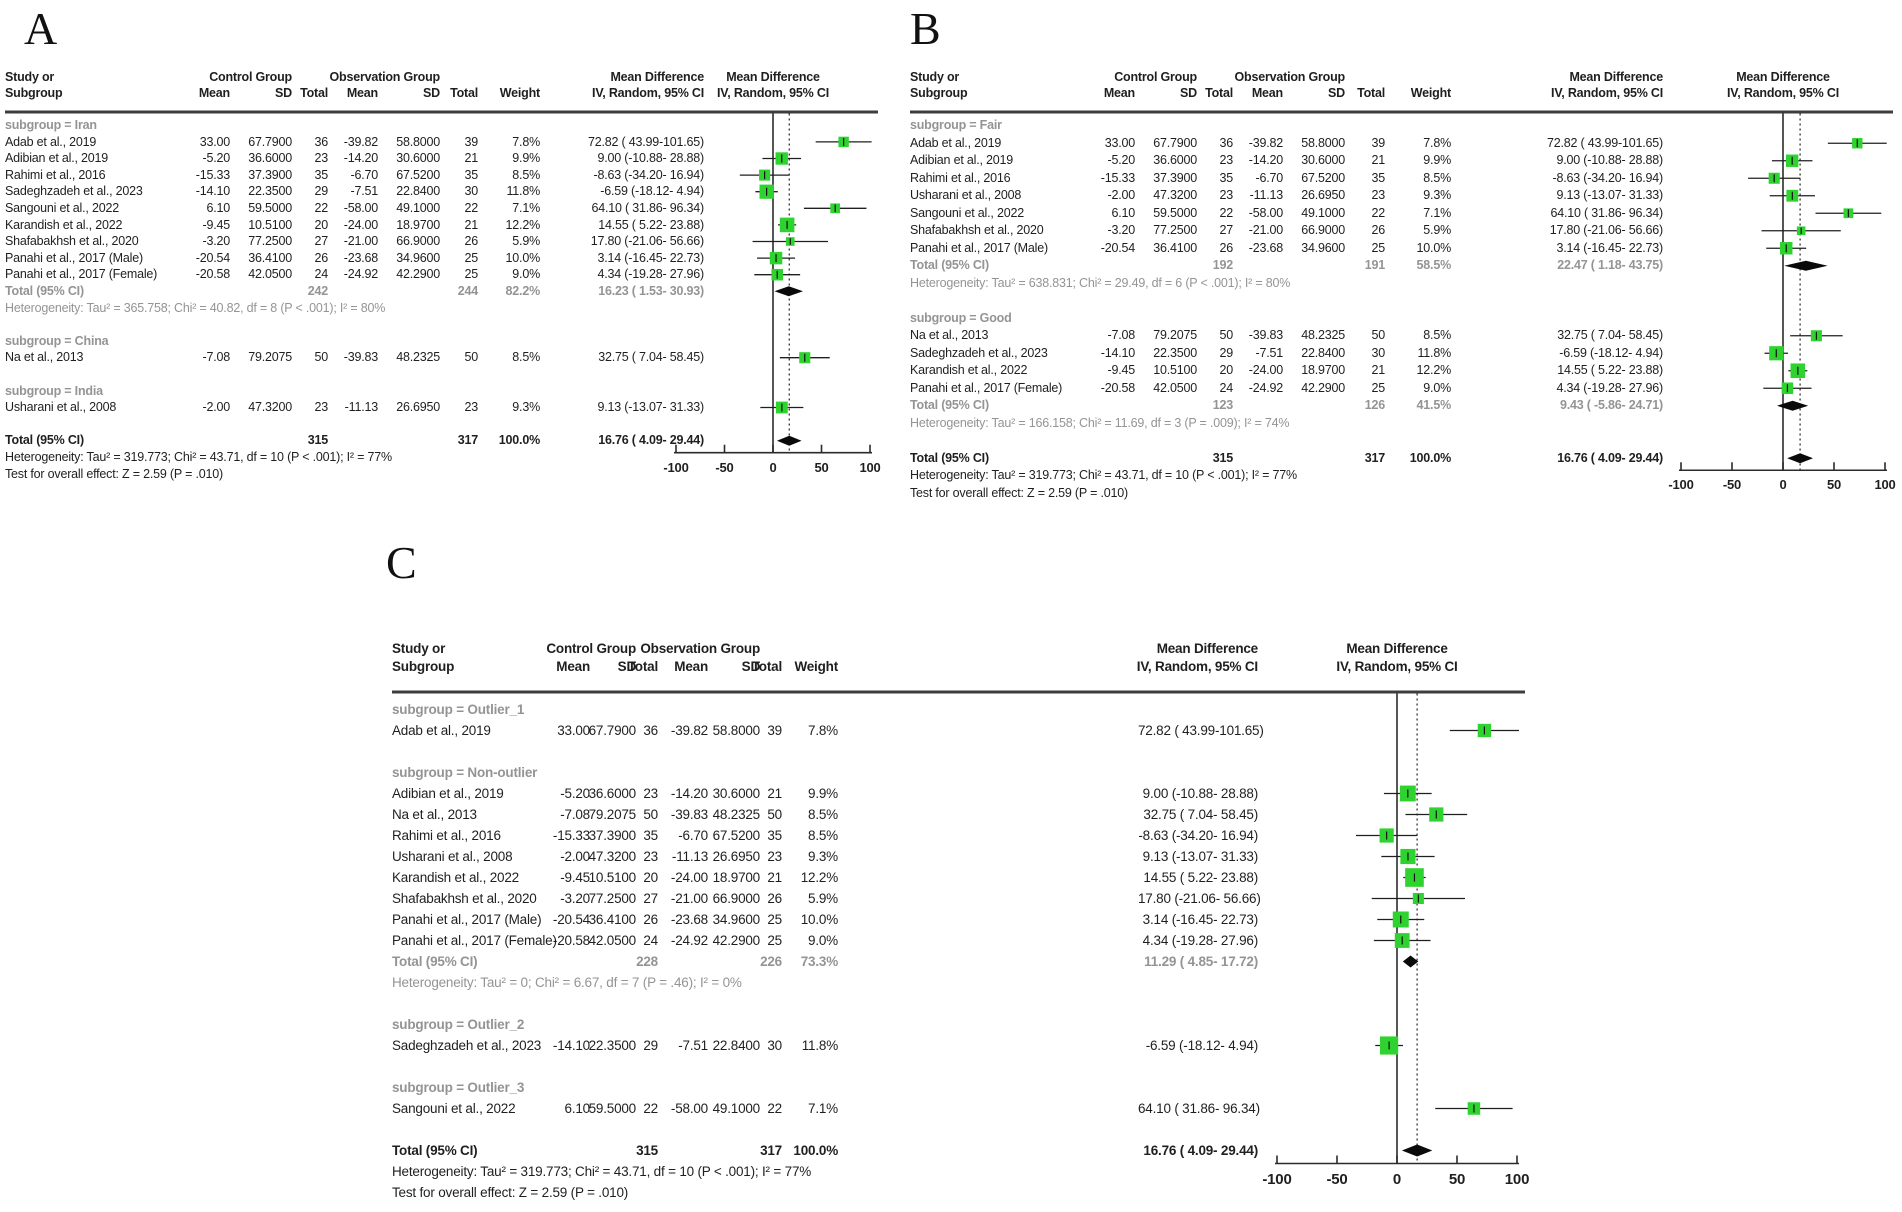 The image size is (1902, 1212). Describe the element at coordinates (577, 1108) in the screenshot. I see `study-control-mean: 6.10` at that location.